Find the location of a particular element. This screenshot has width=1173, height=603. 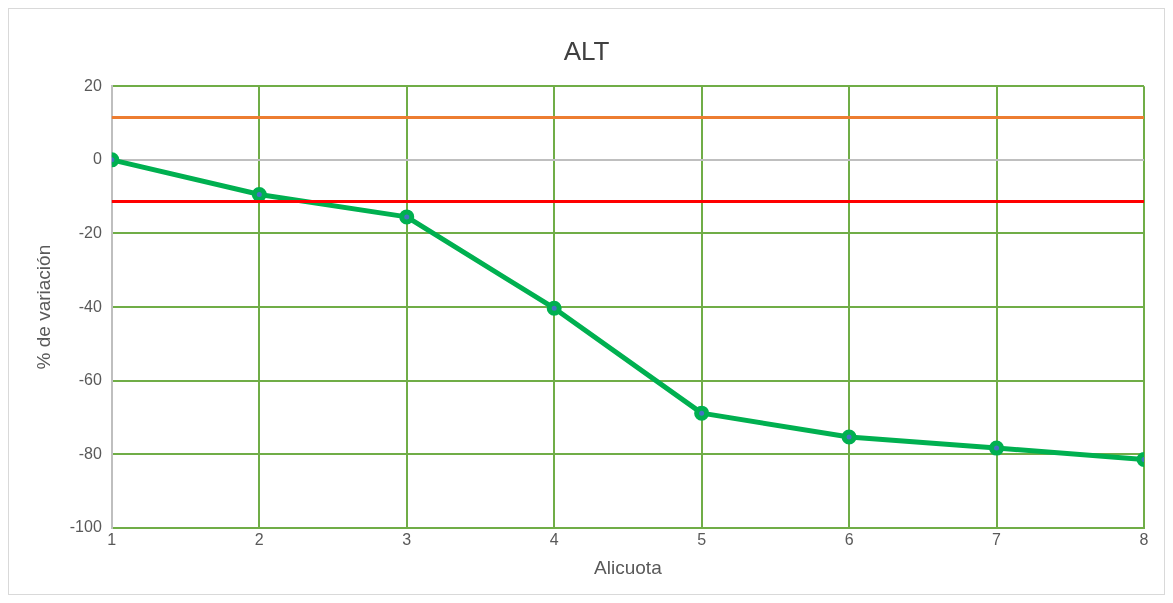

x-tick-label: 1 is located at coordinates (112, 540).